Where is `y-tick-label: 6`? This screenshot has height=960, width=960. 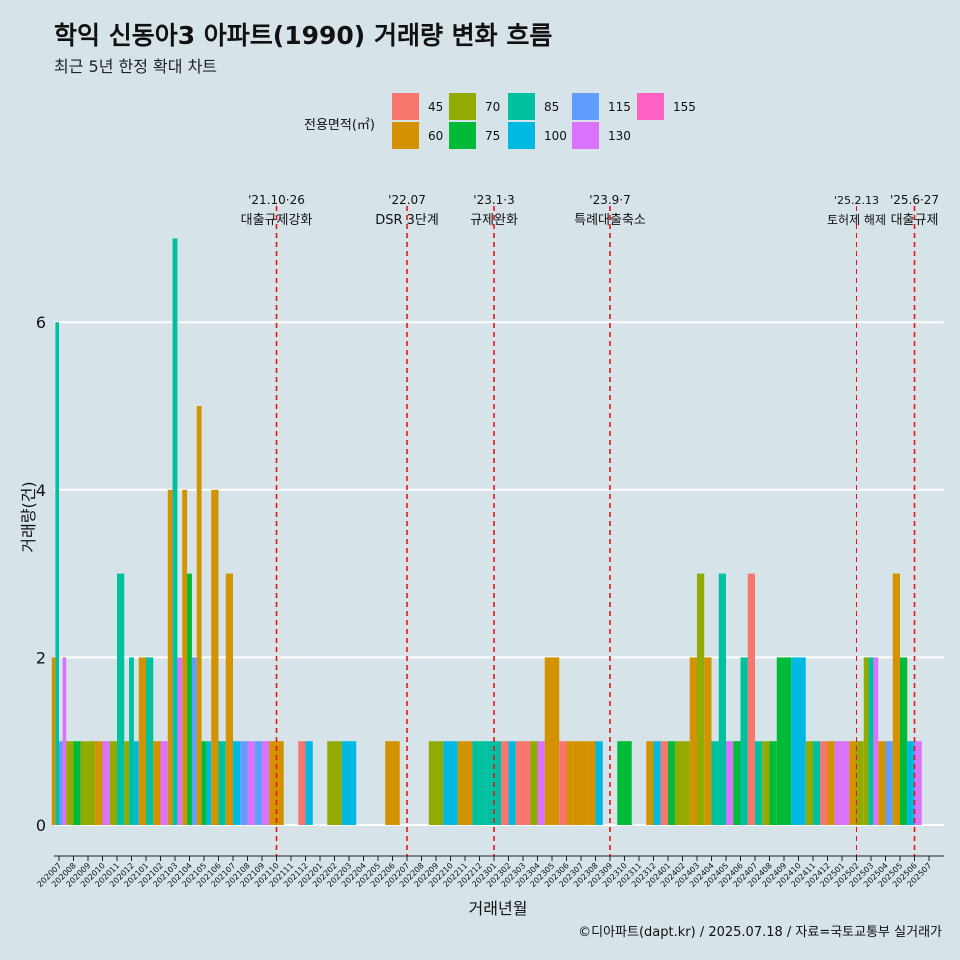
y-tick-label: 6 is located at coordinates (41, 322).